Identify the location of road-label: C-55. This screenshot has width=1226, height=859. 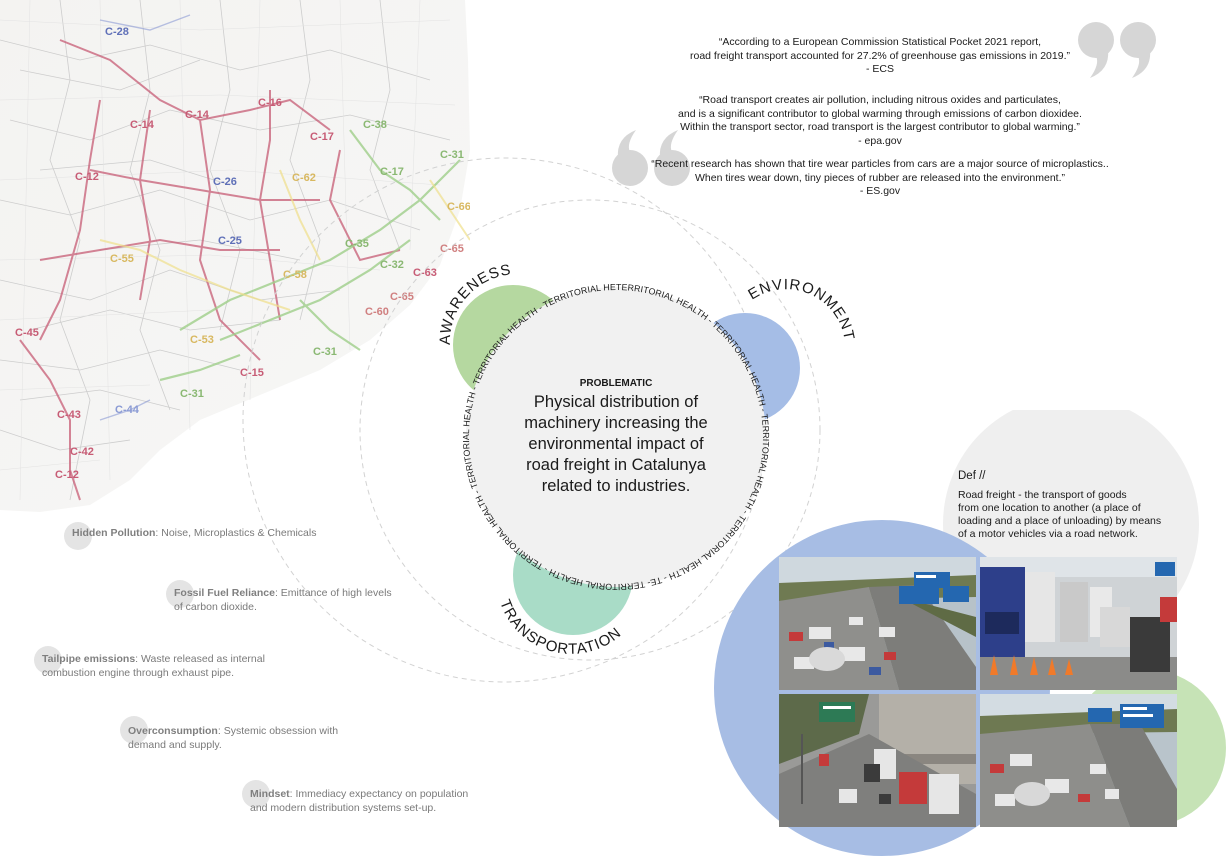
(122, 259).